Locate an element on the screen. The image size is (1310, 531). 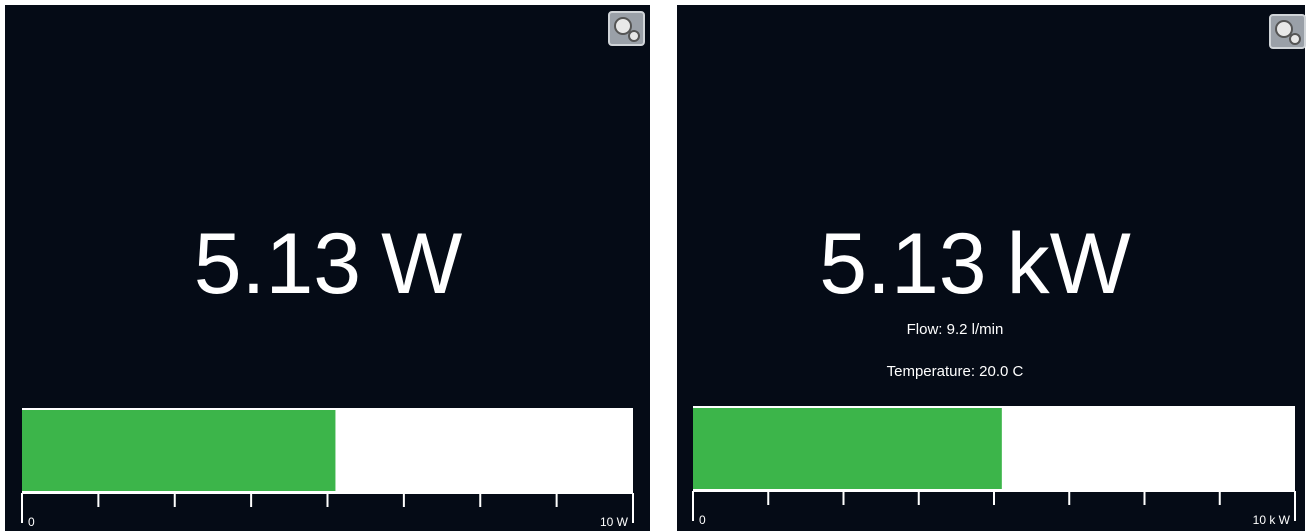
detail-text: Flow: 9.2 l/min is located at coordinates (955, 329).